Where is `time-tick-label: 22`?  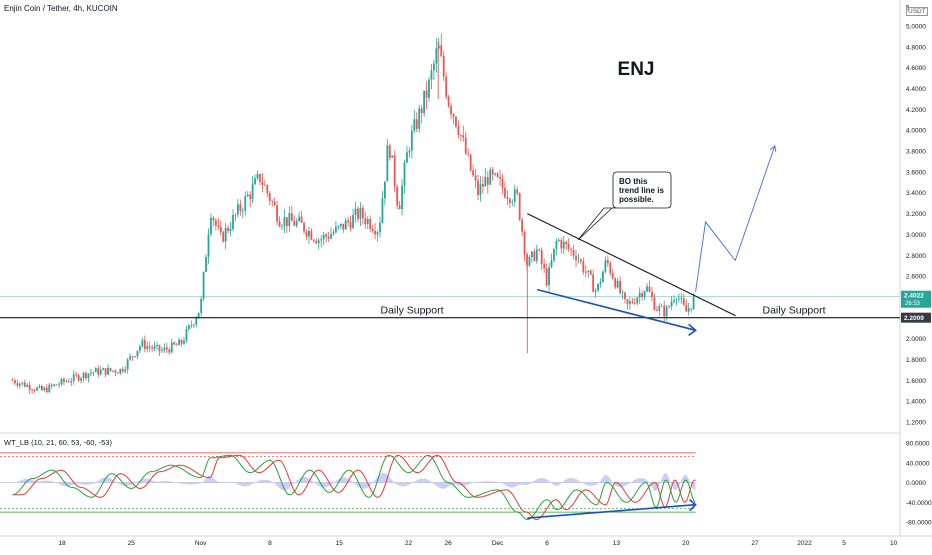
time-tick-label: 22 is located at coordinates (409, 543).